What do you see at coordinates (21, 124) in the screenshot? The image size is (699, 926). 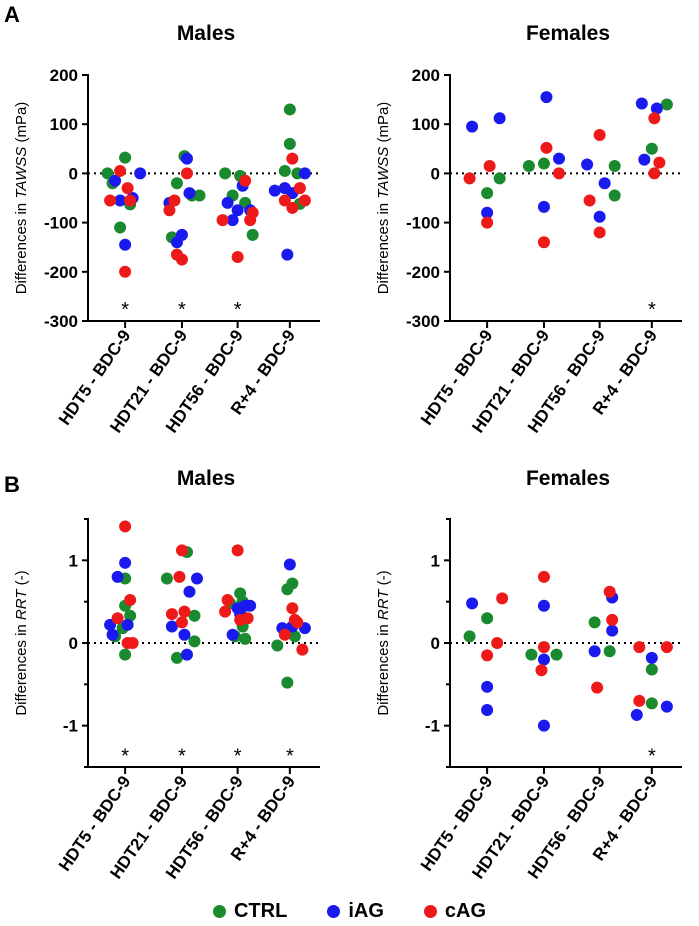 I see `y-axis-label-unit: (mPa)` at bounding box center [21, 124].